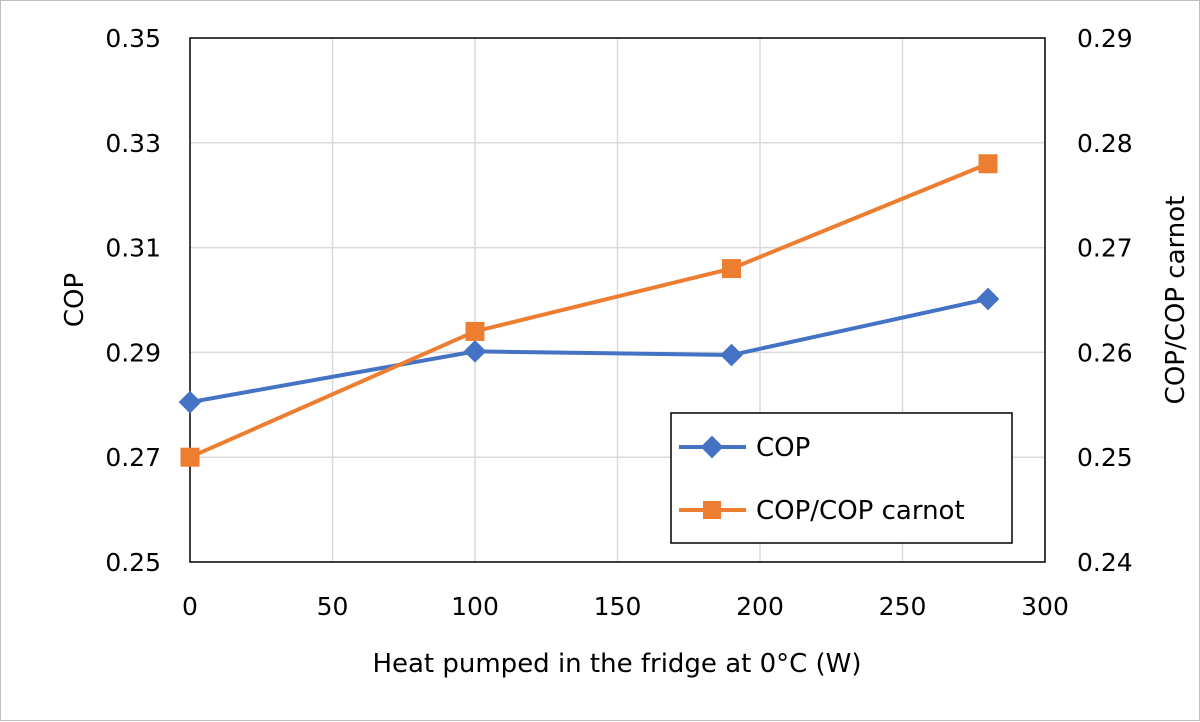 This screenshot has height=722, width=1200. Describe the element at coordinates (618, 606) in the screenshot. I see `x-tick-label: 150` at that location.